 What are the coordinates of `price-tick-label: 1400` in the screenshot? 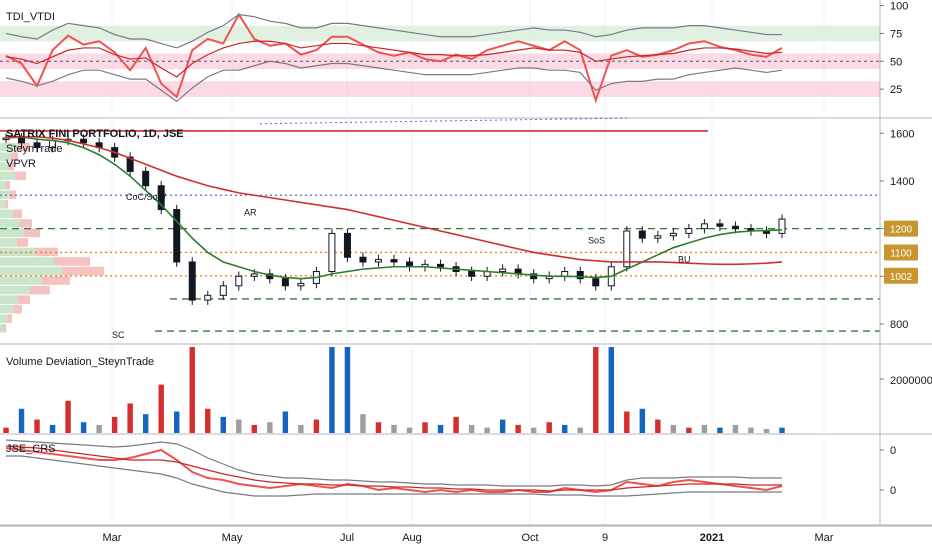 It's located at (902, 182).